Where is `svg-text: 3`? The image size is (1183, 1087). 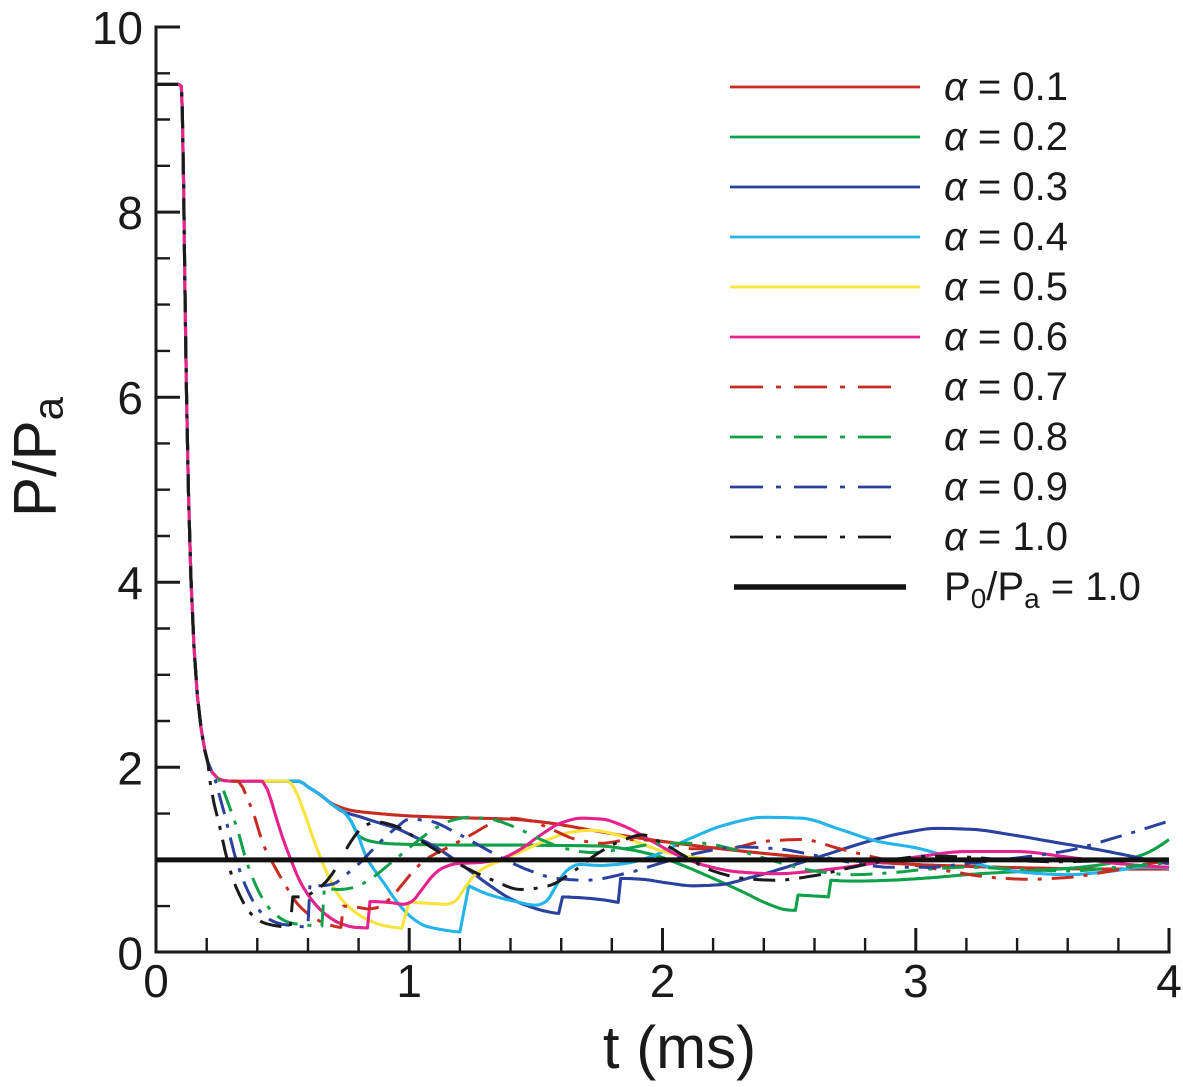
svg-text: 3 is located at coordinates (916, 981).